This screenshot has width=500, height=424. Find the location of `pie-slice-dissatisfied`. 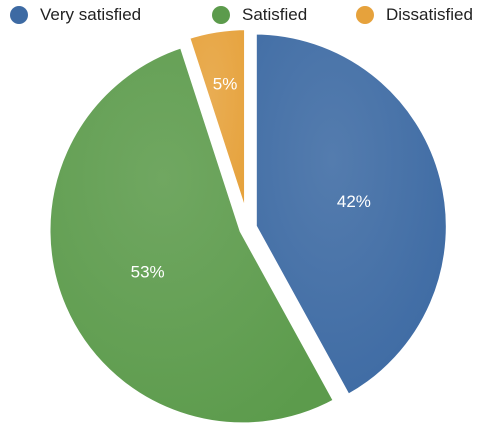

pie-slice-dissatisfied is located at coordinates (217, 124).